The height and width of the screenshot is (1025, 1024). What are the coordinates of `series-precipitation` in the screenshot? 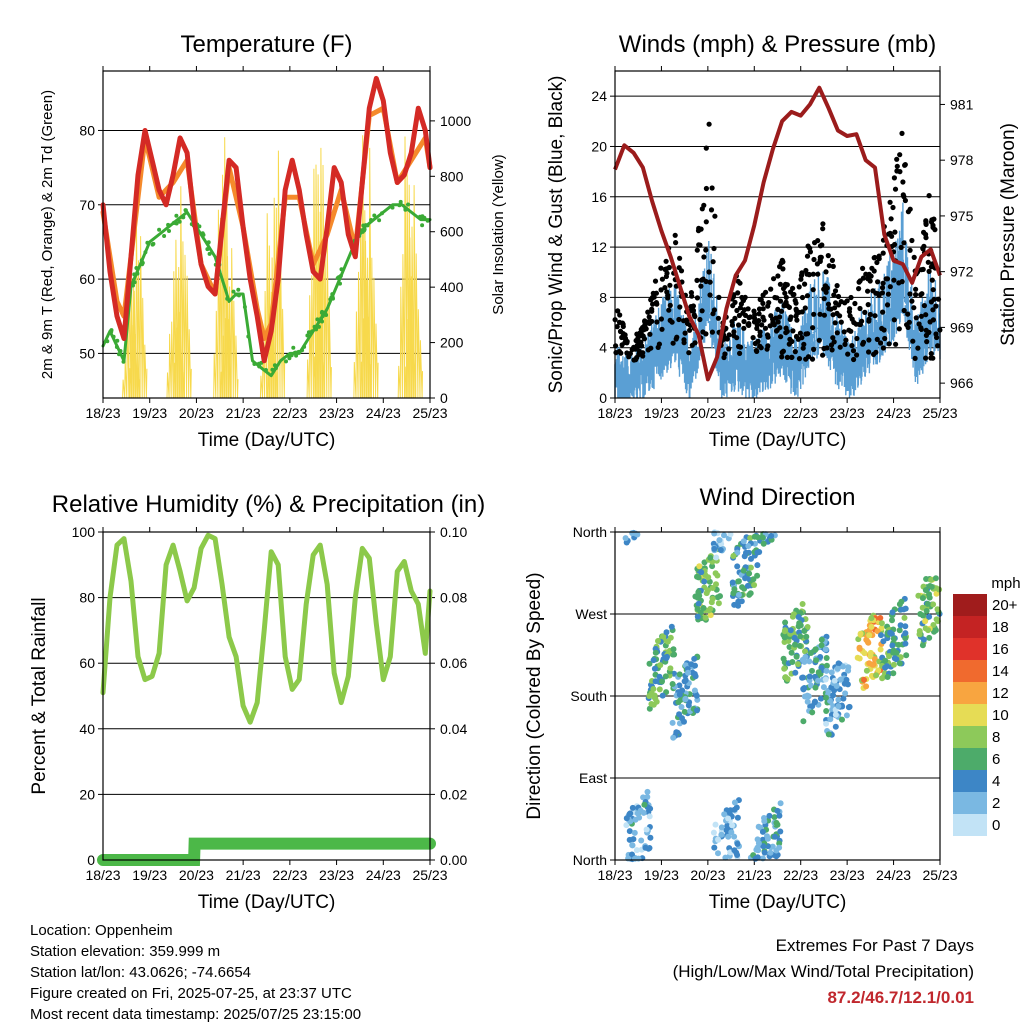 It's located at (266, 851).